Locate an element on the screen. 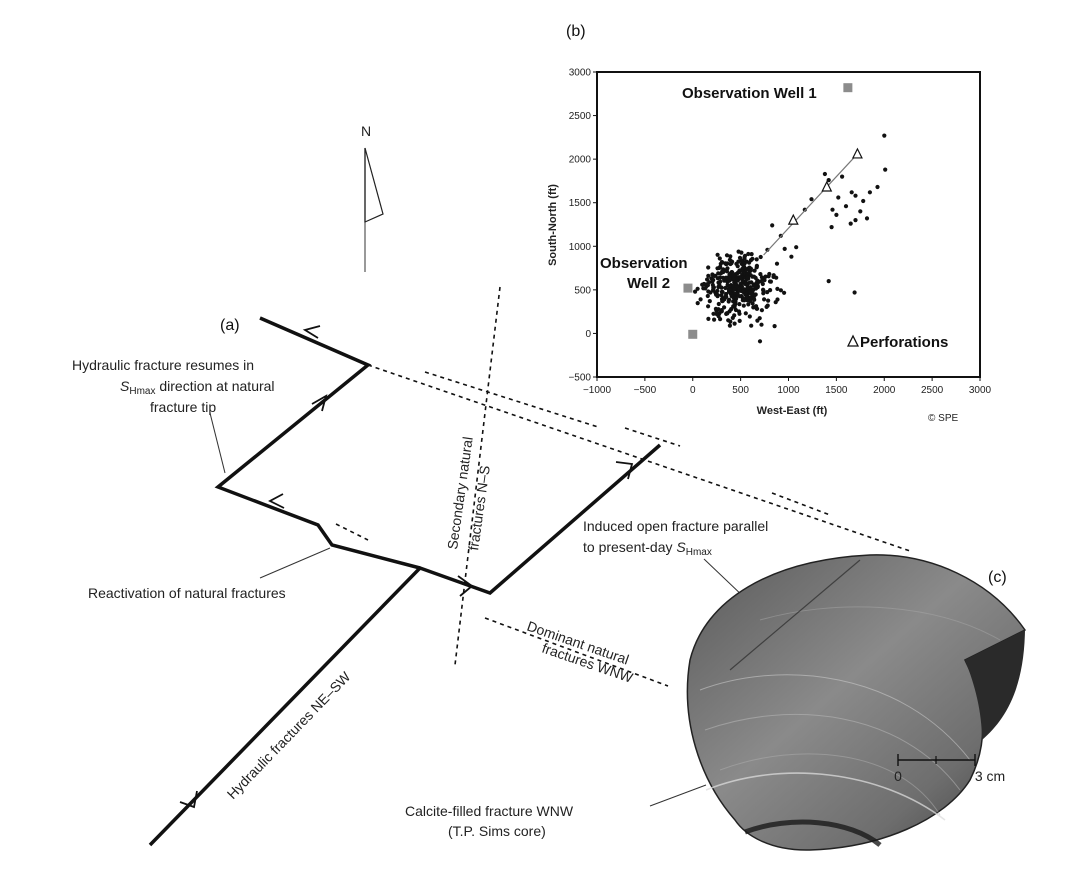 This screenshot has height=870, width=1090. present-day-text: to present-day is located at coordinates (629, 547).